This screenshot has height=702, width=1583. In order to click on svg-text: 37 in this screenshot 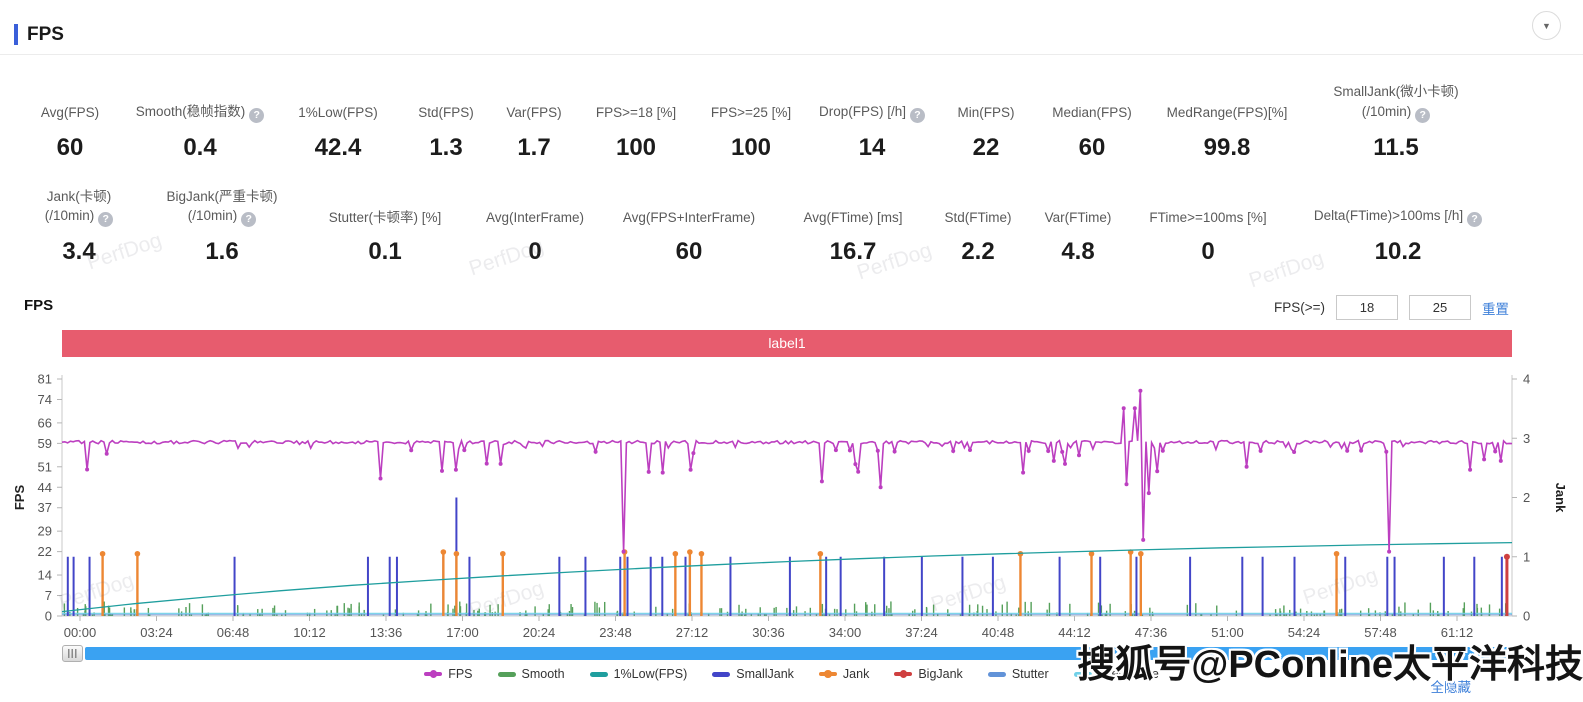, I will do `click(45, 507)`.